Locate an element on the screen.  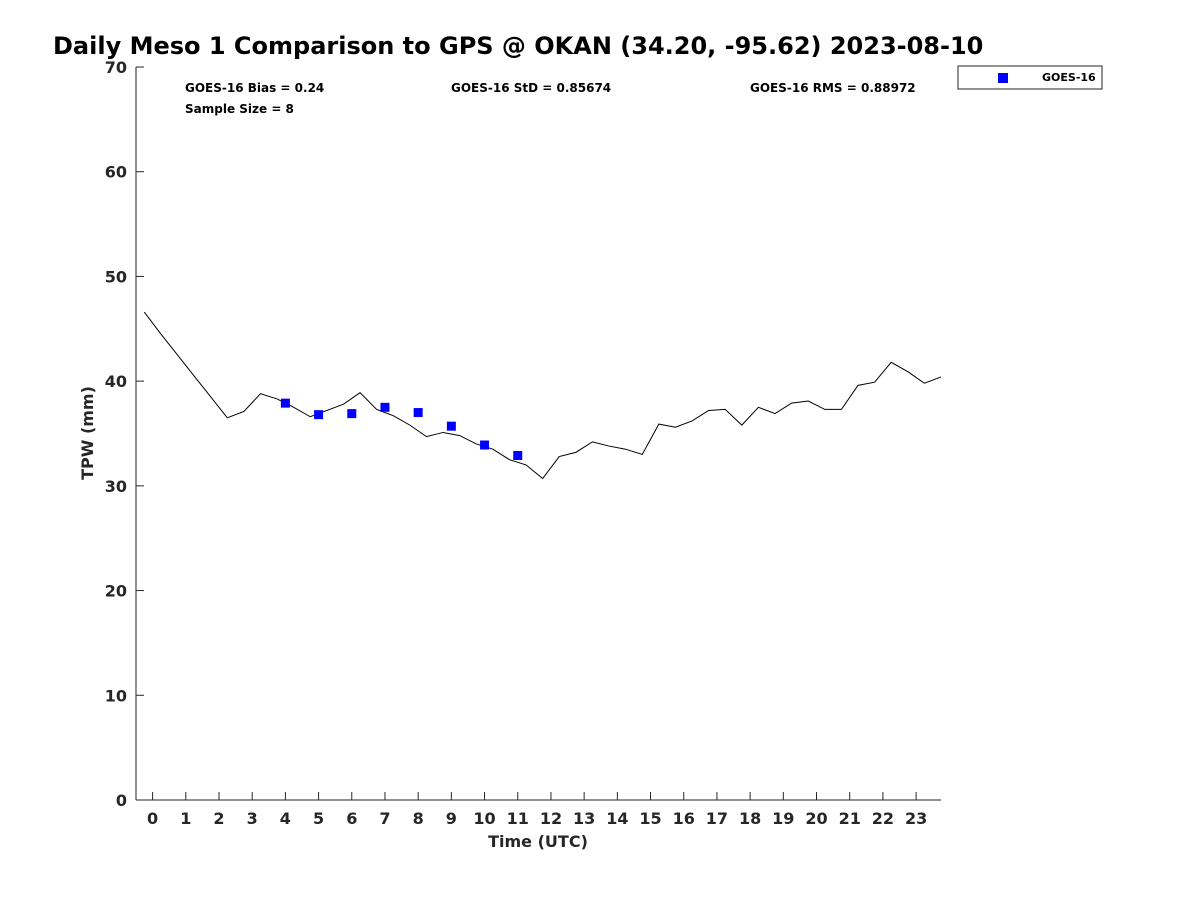
x-tick-label: 19 is located at coordinates (783, 818).